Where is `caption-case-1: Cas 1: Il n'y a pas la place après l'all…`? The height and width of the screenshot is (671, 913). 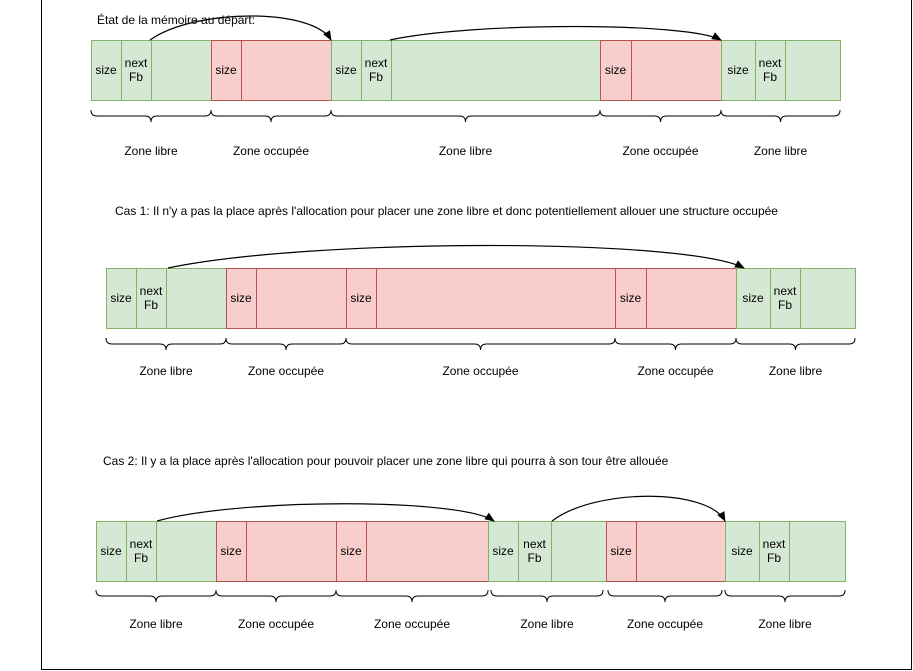
caption-case-1: Cas 1: Il n'y a pas la place après l'all… is located at coordinates (446, 211).